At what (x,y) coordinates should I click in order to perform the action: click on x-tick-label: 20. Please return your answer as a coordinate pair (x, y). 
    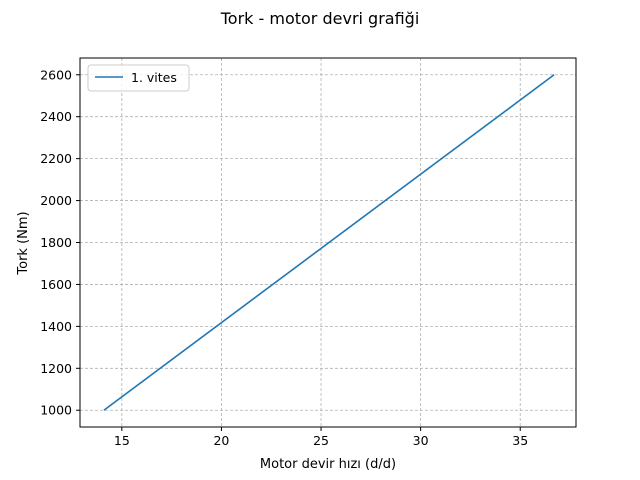
    Looking at the image, I should click on (221, 440).